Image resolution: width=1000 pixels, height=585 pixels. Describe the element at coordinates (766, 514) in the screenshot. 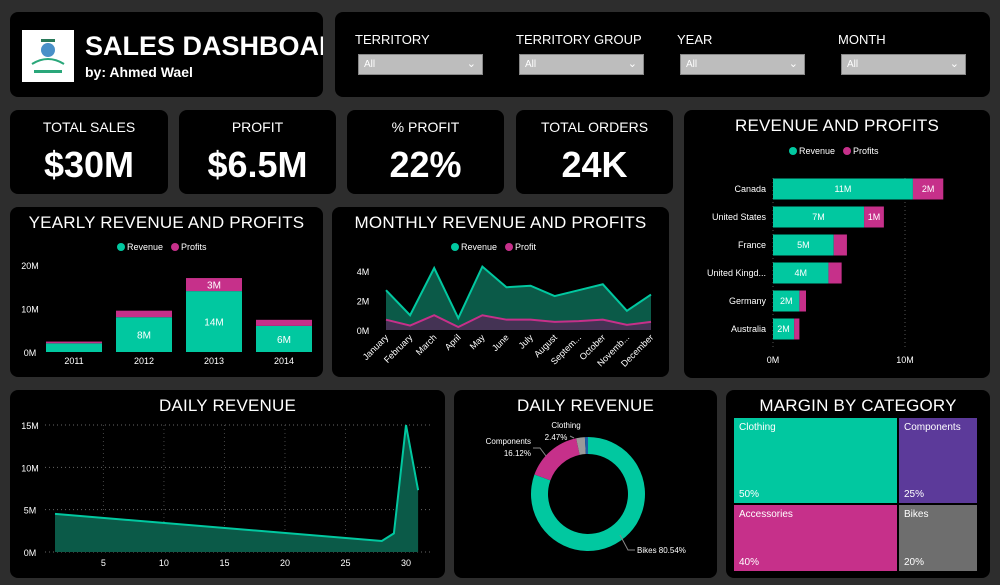

I see `tile-label: Accessories` at that location.